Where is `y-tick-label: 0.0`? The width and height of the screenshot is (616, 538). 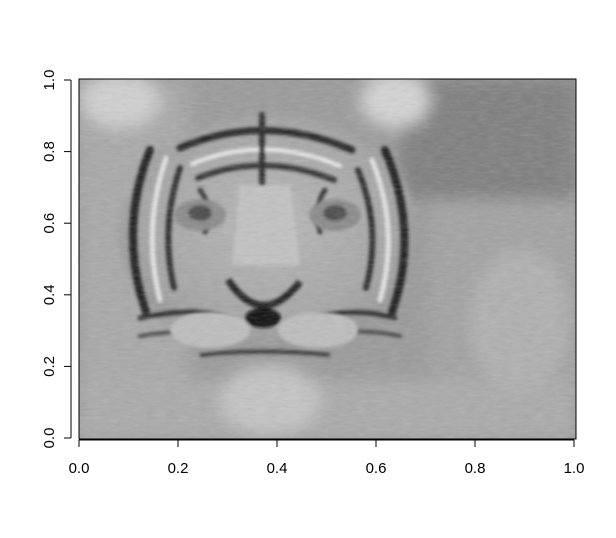
y-tick-label: 0.0 is located at coordinates (49, 438).